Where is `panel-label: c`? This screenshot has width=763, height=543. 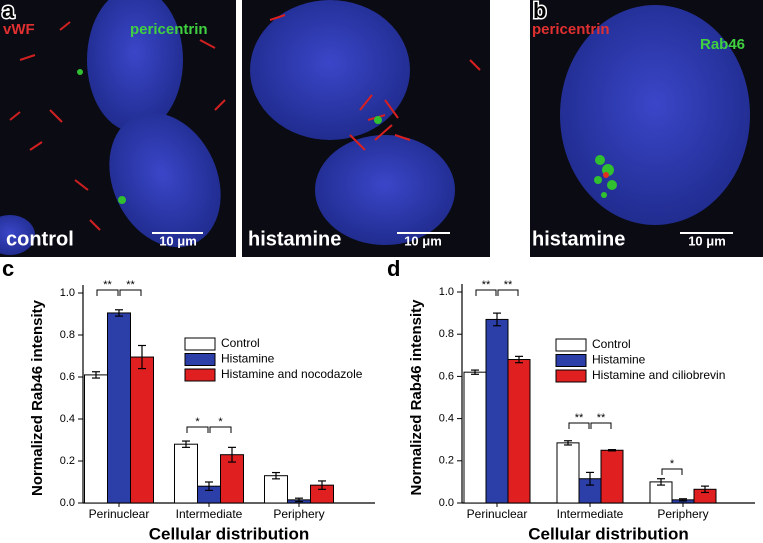 panel-label: c is located at coordinates (8, 268).